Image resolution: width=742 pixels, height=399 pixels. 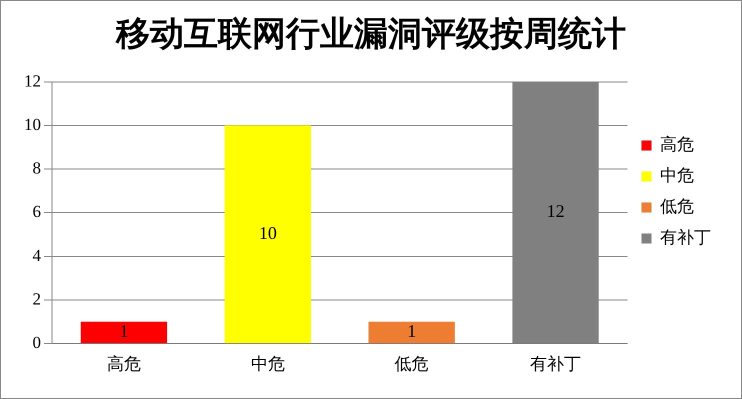 What do you see at coordinates (36, 212) in the screenshot?
I see `y-tick-label: 6` at bounding box center [36, 212].